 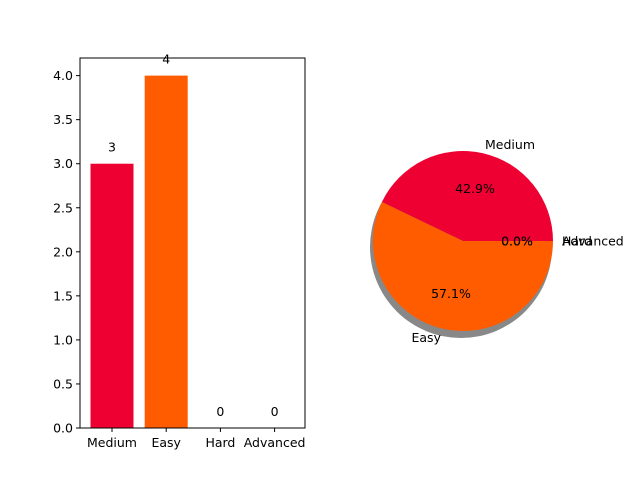 What do you see at coordinates (517, 241) in the screenshot?
I see `pie-percent-label: 0.0%` at bounding box center [517, 241].